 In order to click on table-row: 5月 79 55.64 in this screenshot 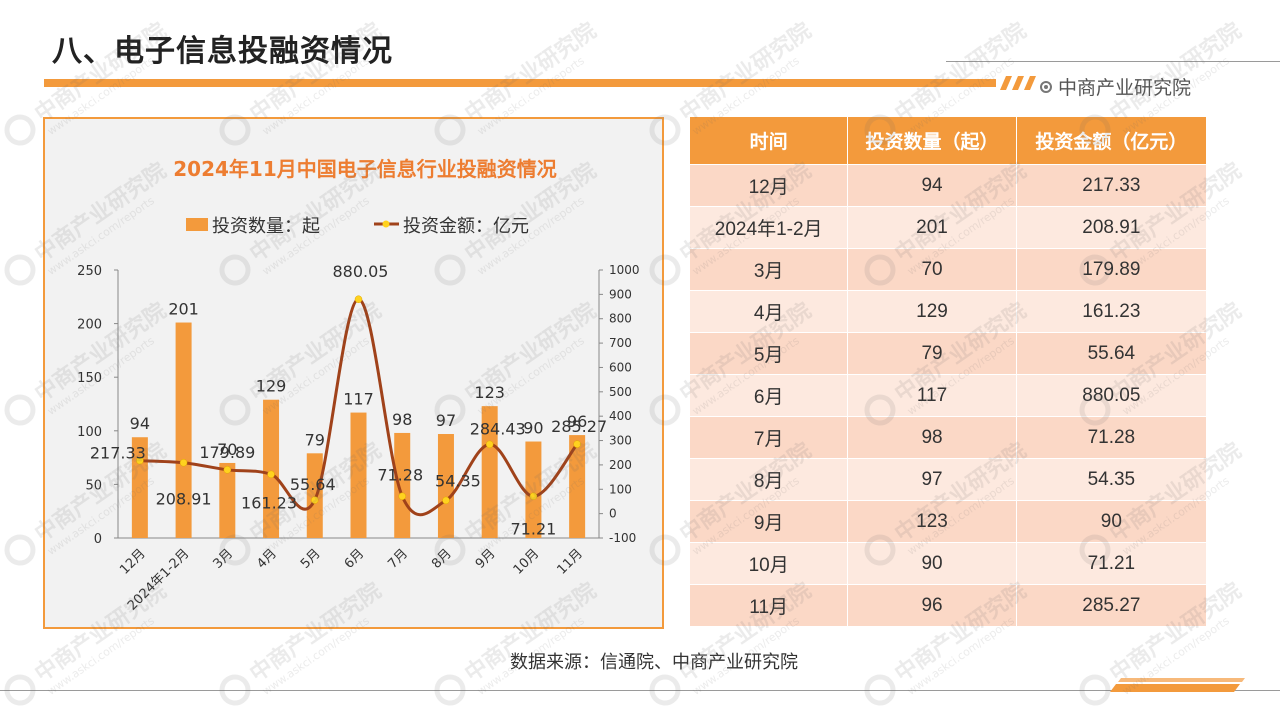, I will do `click(948, 353)`.